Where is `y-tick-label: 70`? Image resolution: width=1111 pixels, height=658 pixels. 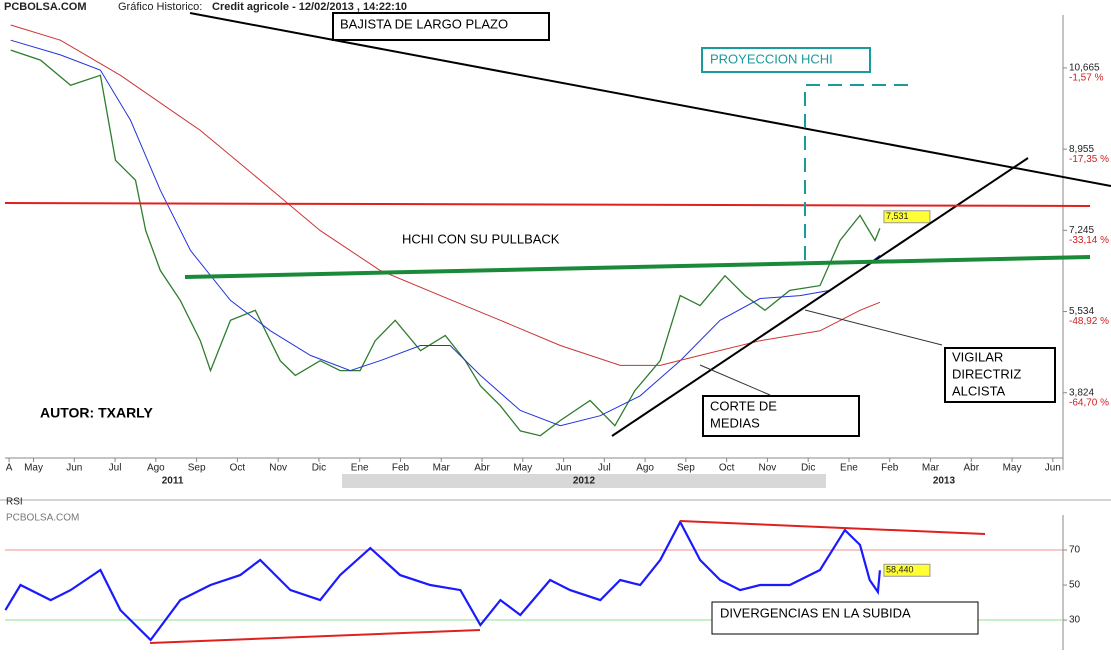
y-tick-label: 70 is located at coordinates (1075, 550).